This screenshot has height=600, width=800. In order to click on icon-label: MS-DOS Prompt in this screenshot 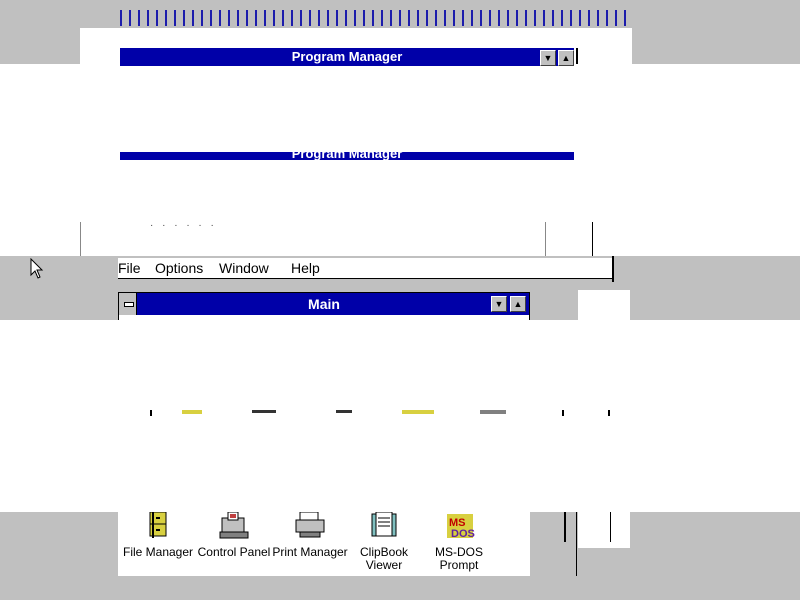, I will do `click(459, 558)`.